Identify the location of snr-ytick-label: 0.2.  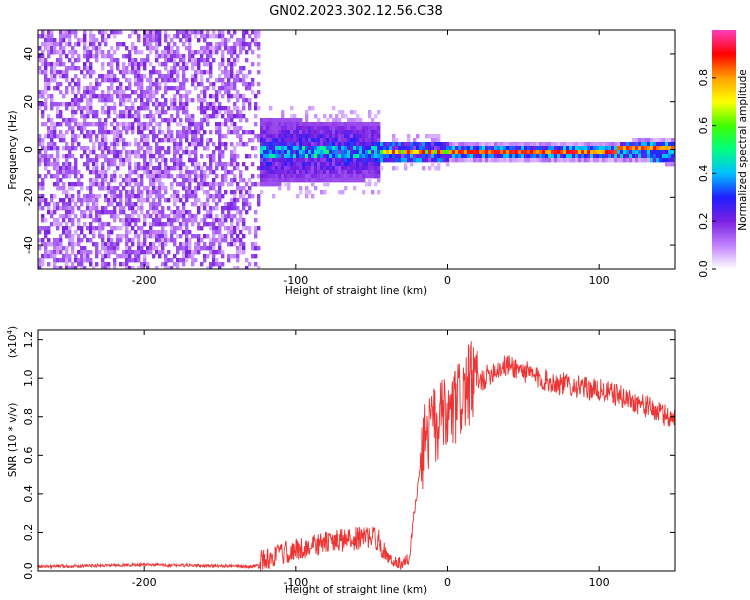
(28, 533).